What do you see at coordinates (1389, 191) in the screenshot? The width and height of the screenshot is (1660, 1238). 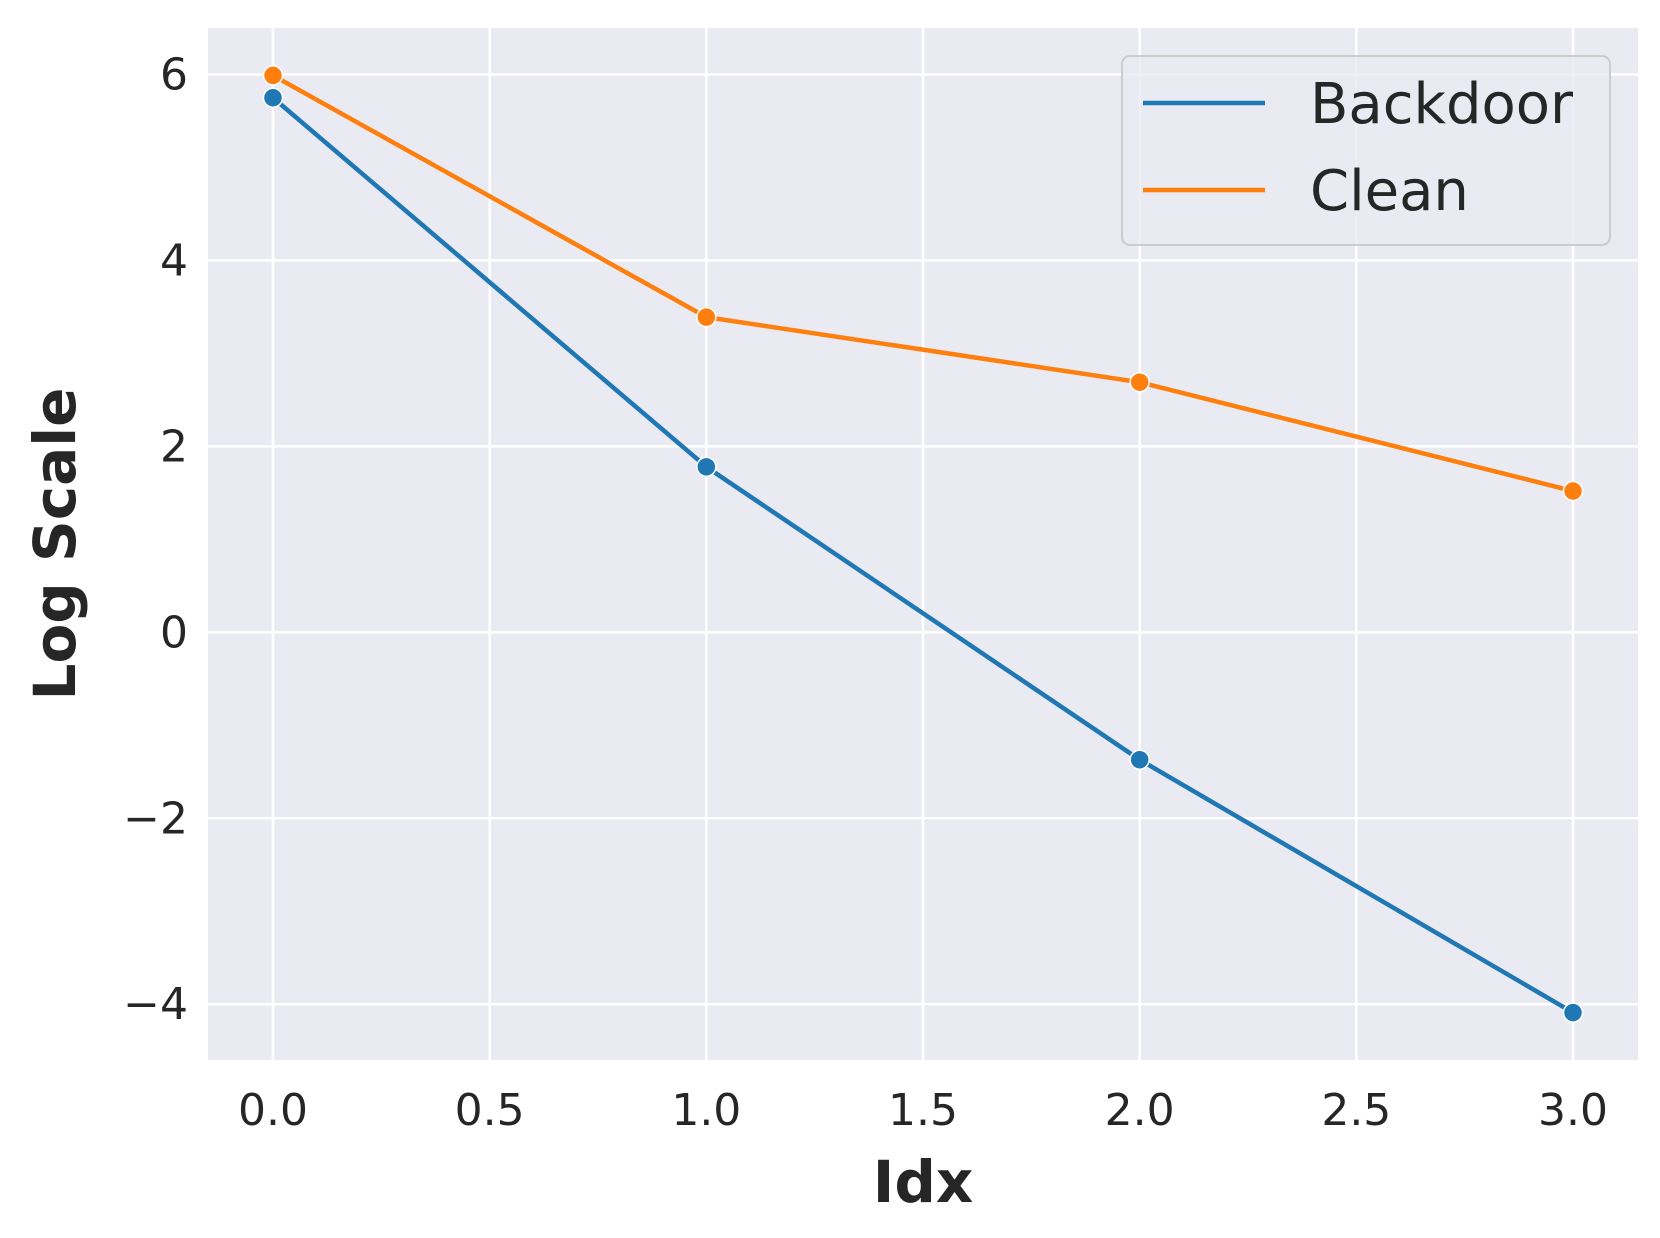 I see `legend-label-clean: Clean` at bounding box center [1389, 191].